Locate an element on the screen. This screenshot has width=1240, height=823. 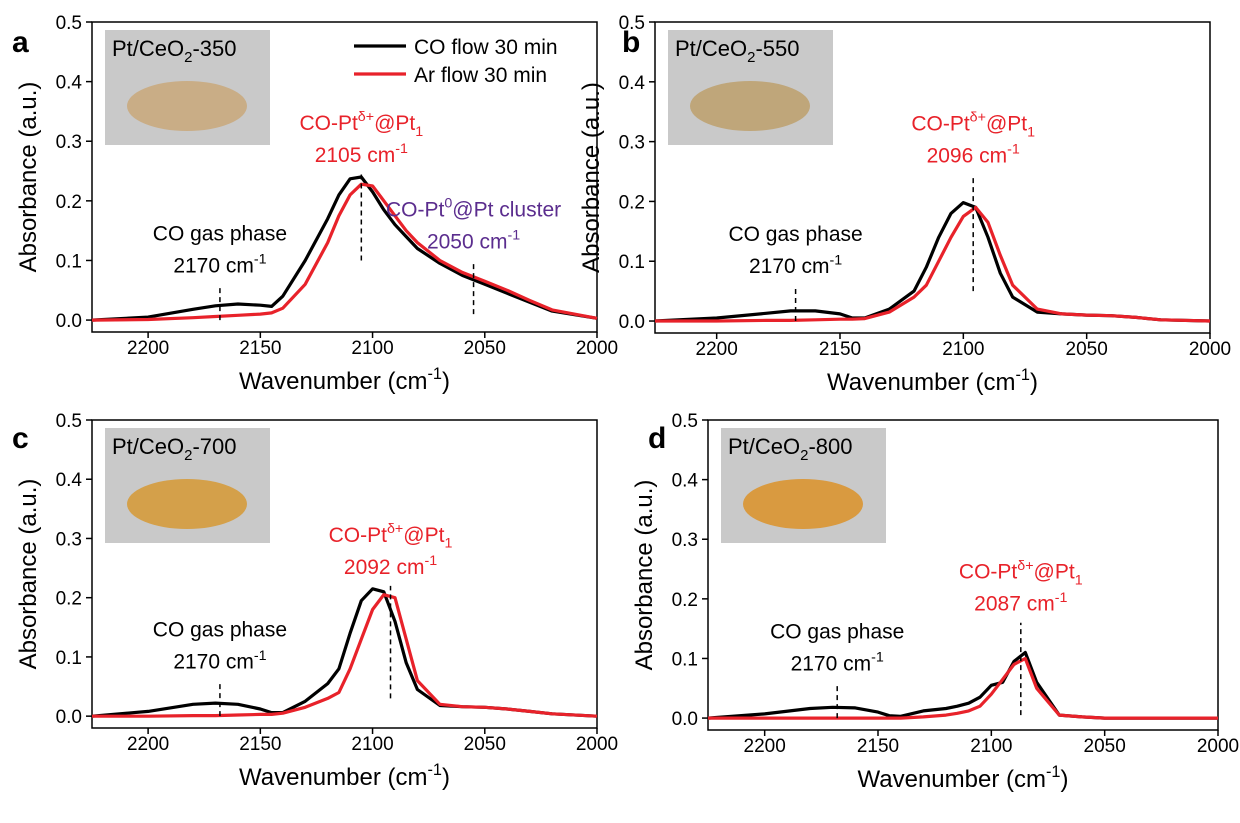
text-part: -700 is located at coordinates (214, 446).